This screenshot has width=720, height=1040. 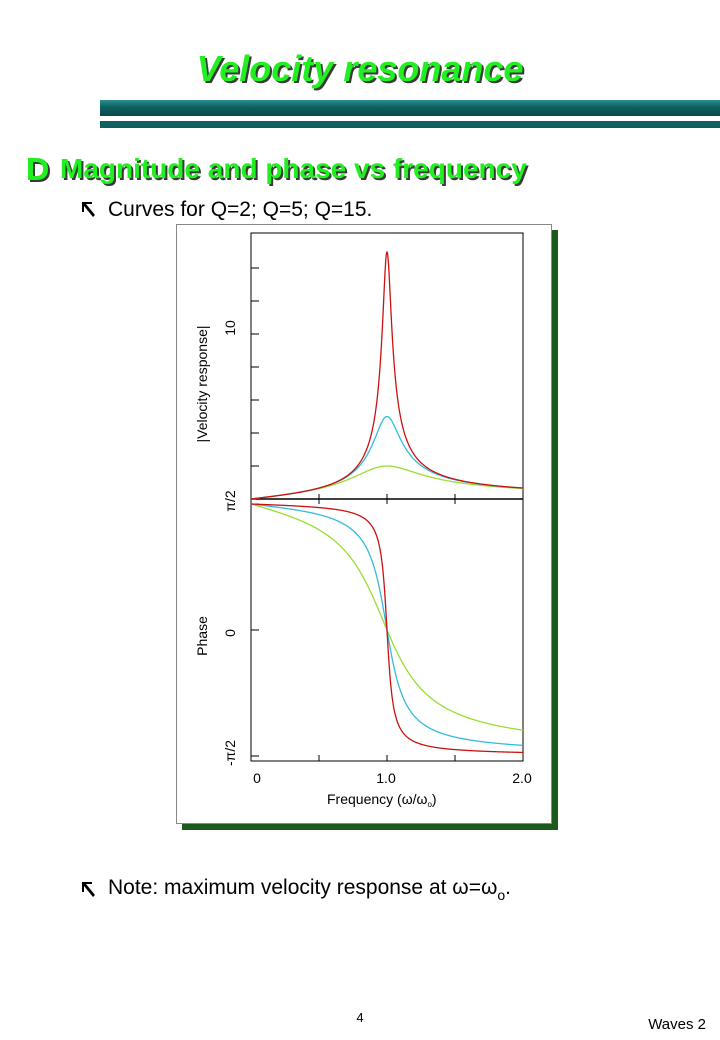 What do you see at coordinates (202, 636) in the screenshot?
I see `chart-ylabel-phase: Phase` at bounding box center [202, 636].